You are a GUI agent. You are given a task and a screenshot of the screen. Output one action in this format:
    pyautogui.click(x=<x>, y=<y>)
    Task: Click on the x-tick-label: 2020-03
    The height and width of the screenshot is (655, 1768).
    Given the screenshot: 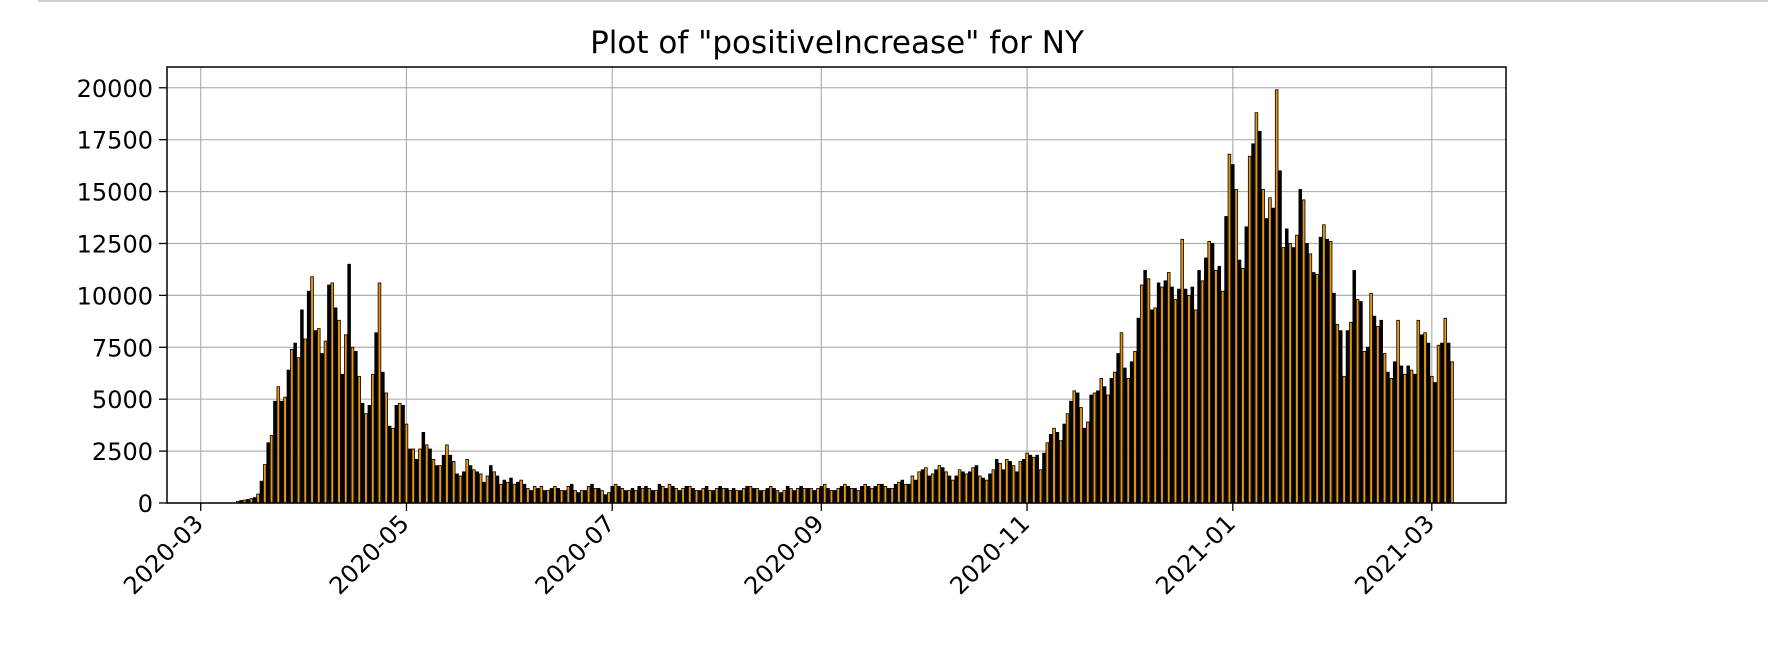 What is the action you would take?
    pyautogui.click(x=163, y=554)
    